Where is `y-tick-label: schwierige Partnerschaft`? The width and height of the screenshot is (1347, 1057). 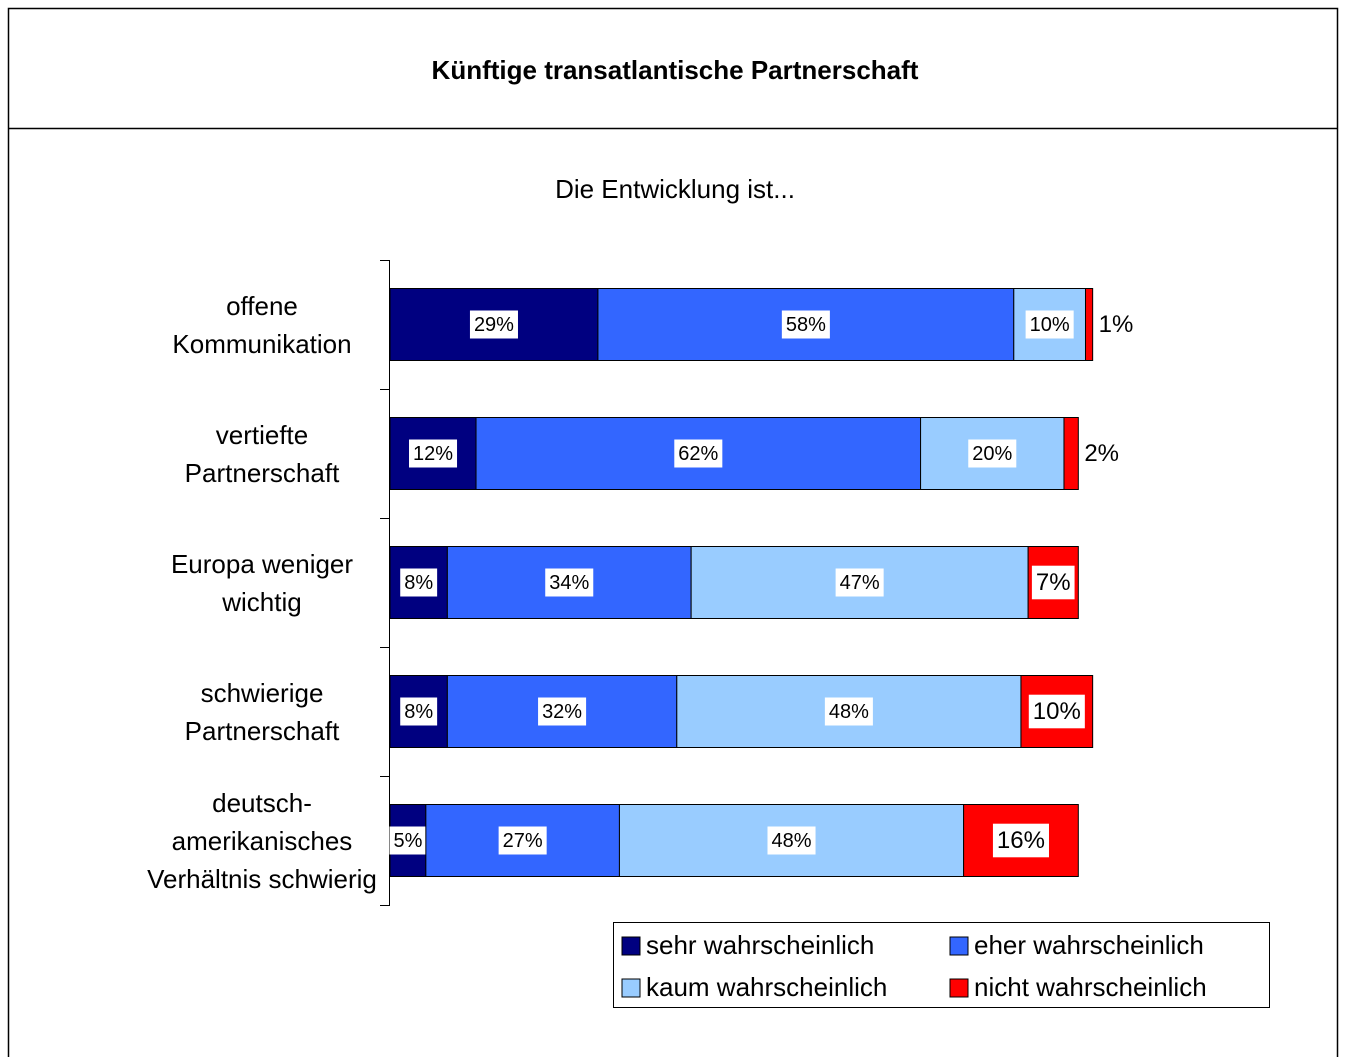 y-tick-label: schwierige Partnerschaft is located at coordinates (262, 711).